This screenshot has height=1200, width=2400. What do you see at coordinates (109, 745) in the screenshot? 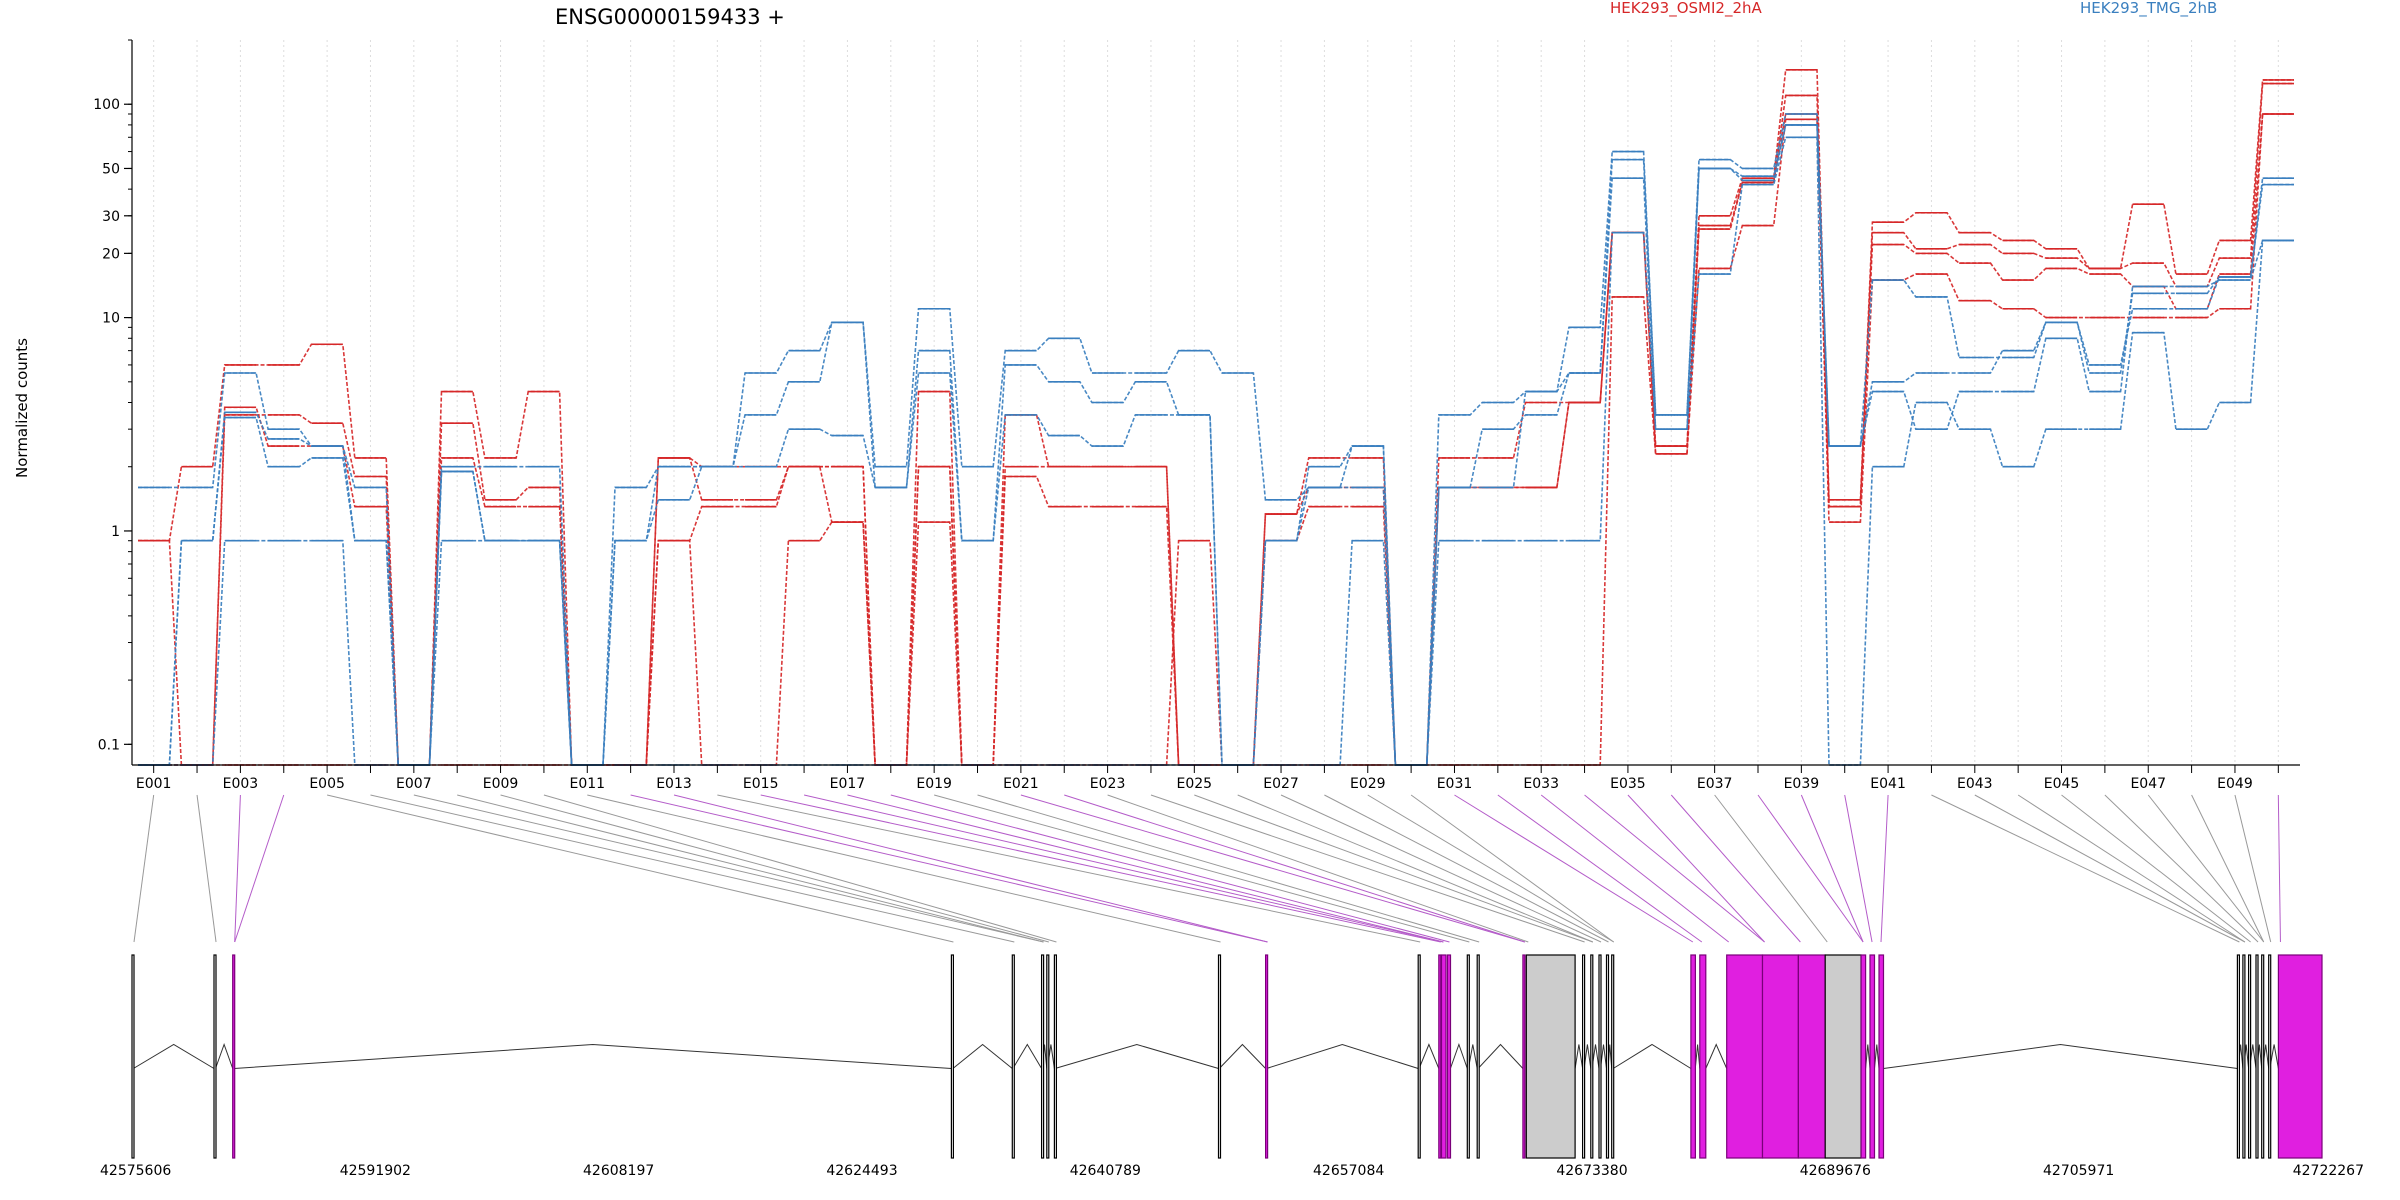
I see `y-tick-label: 0.1` at bounding box center [109, 745].